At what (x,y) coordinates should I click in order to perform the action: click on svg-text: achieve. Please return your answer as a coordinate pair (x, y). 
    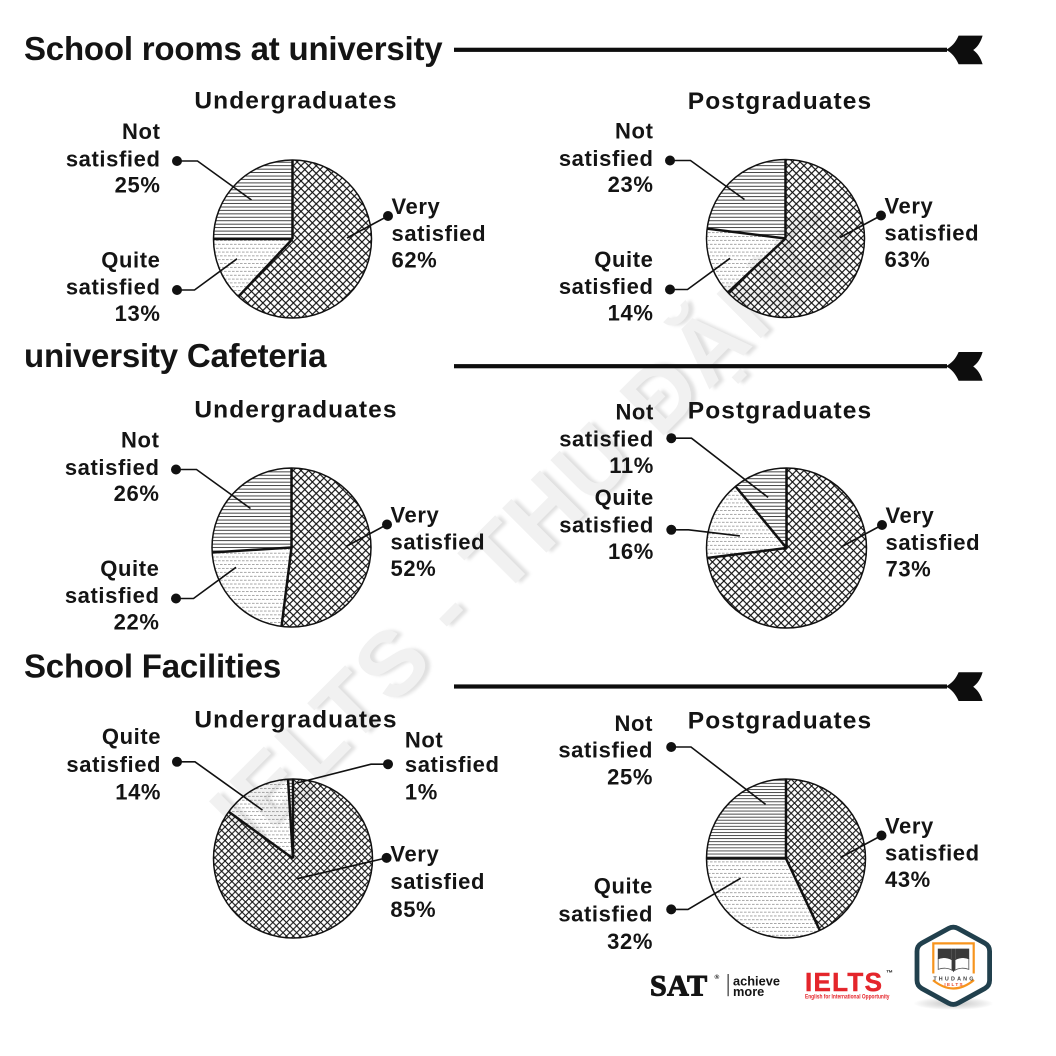
    Looking at the image, I should click on (756, 981).